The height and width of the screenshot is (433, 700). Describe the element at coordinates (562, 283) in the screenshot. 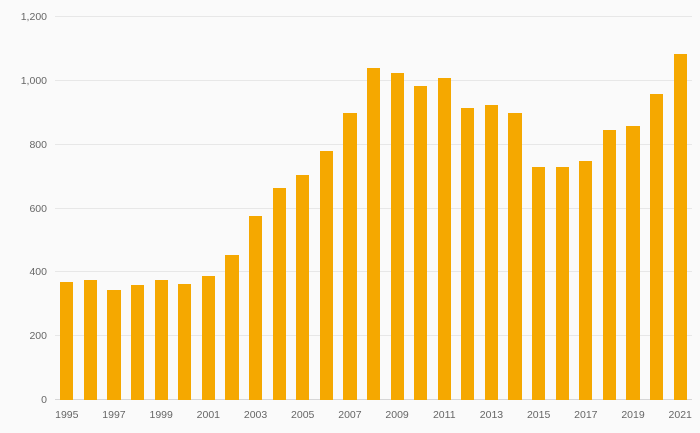

I see `bar-2016` at that location.